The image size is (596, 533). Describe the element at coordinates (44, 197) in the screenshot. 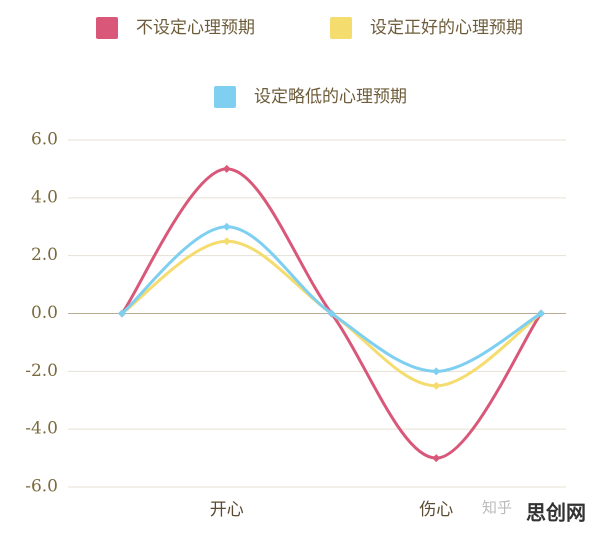

I see `y-tick-label: 4.0` at that location.